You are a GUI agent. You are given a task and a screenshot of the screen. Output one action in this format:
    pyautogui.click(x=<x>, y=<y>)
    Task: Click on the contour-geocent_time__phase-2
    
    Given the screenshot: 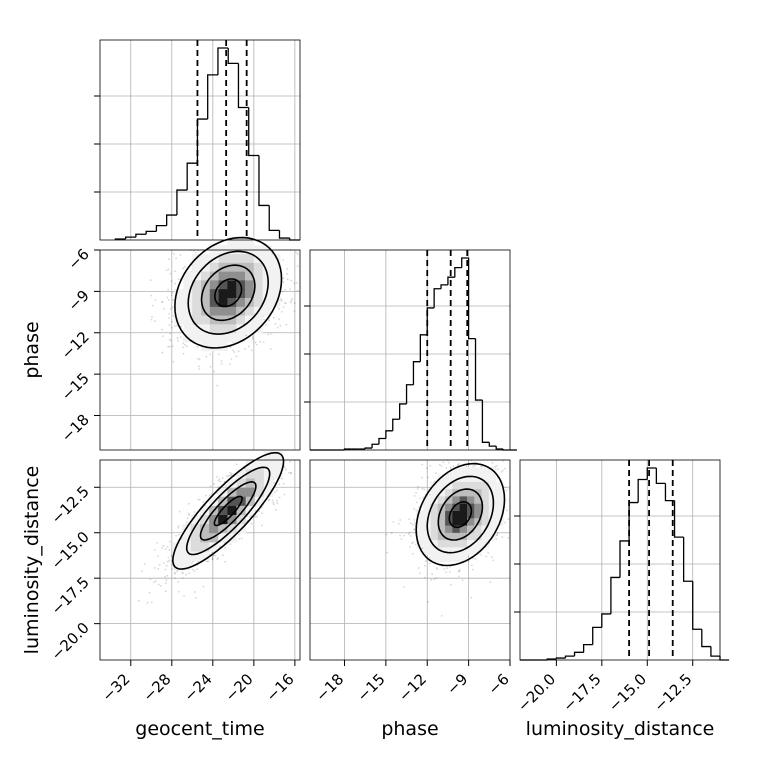 What is the action you would take?
    pyautogui.click(x=228, y=292)
    